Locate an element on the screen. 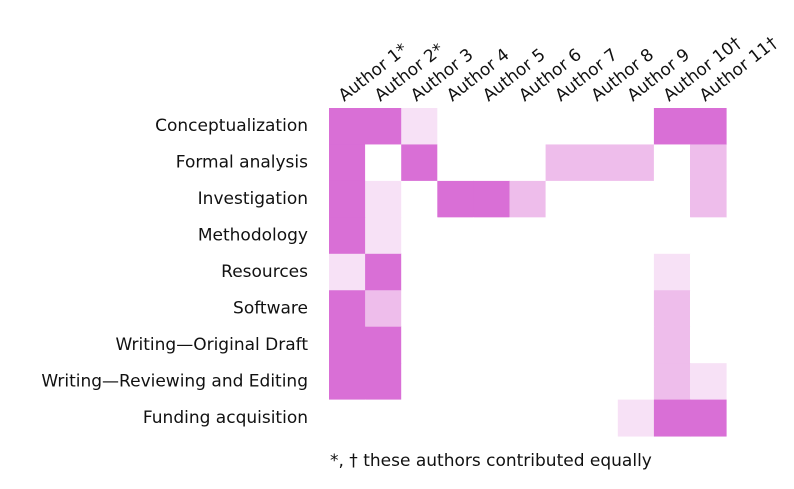 This screenshot has height=489, width=794. row-label: Methodology is located at coordinates (253, 236).